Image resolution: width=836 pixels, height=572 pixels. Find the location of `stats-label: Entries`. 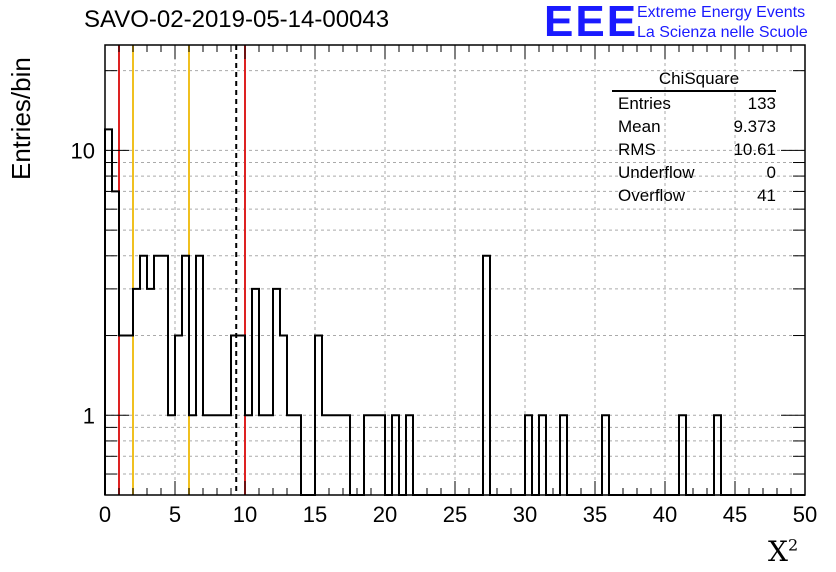

stats-label: Entries is located at coordinates (644, 103).